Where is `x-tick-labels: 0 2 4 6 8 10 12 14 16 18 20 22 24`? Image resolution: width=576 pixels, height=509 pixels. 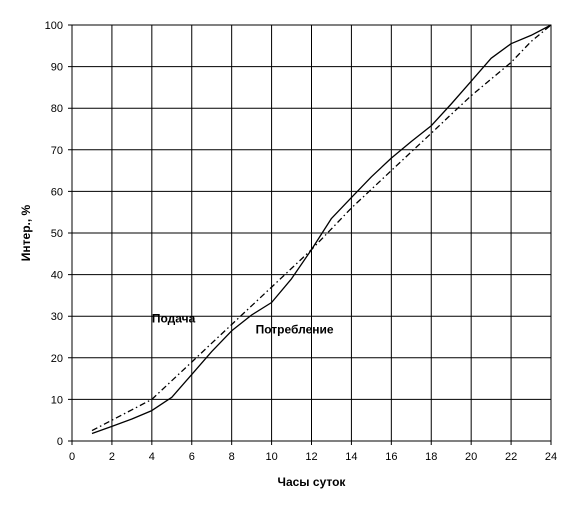
x-tick-labels: 0 2 4 6 8 10 12 14 16 18 20 22 24 is located at coordinates (313, 457).